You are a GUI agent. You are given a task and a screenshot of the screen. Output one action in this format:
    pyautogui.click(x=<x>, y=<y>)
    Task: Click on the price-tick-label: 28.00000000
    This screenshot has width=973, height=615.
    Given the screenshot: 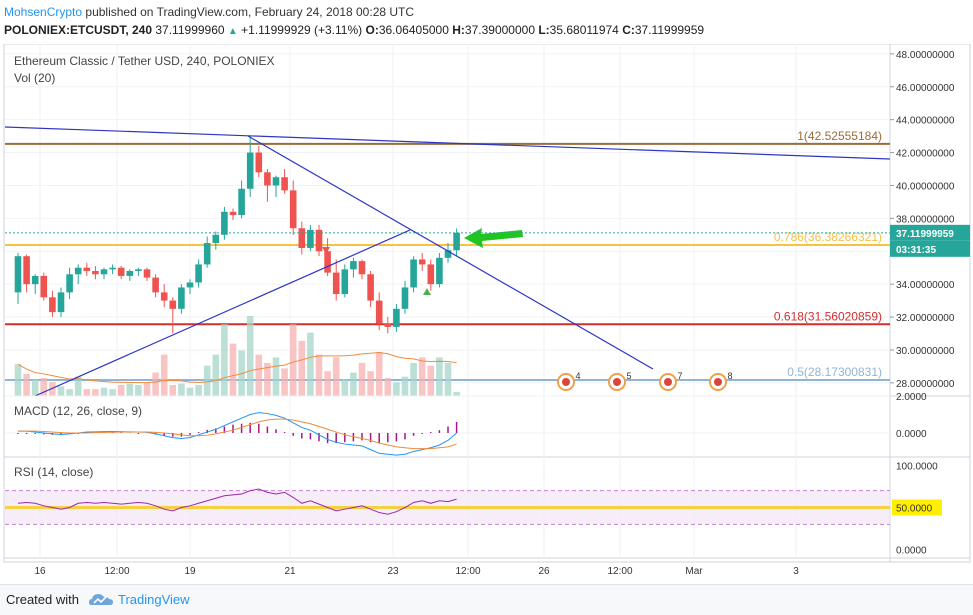 What is the action you would take?
    pyautogui.click(x=925, y=384)
    